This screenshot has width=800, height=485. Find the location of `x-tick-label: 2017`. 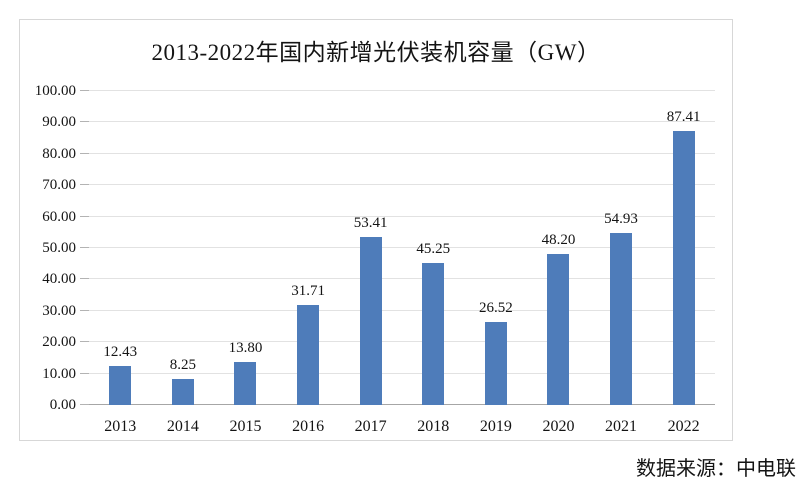

x-tick-label: 2017 is located at coordinates (370, 426).